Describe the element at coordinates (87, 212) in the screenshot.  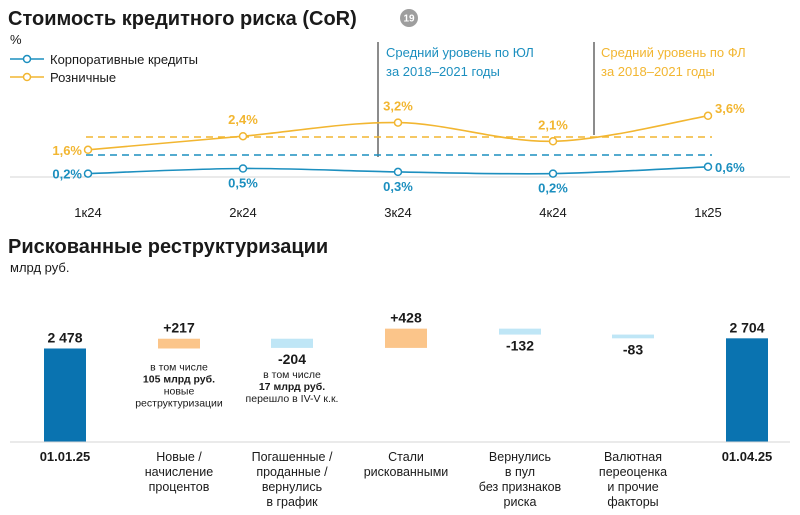
I see `x-tick-label: 1к24` at that location.